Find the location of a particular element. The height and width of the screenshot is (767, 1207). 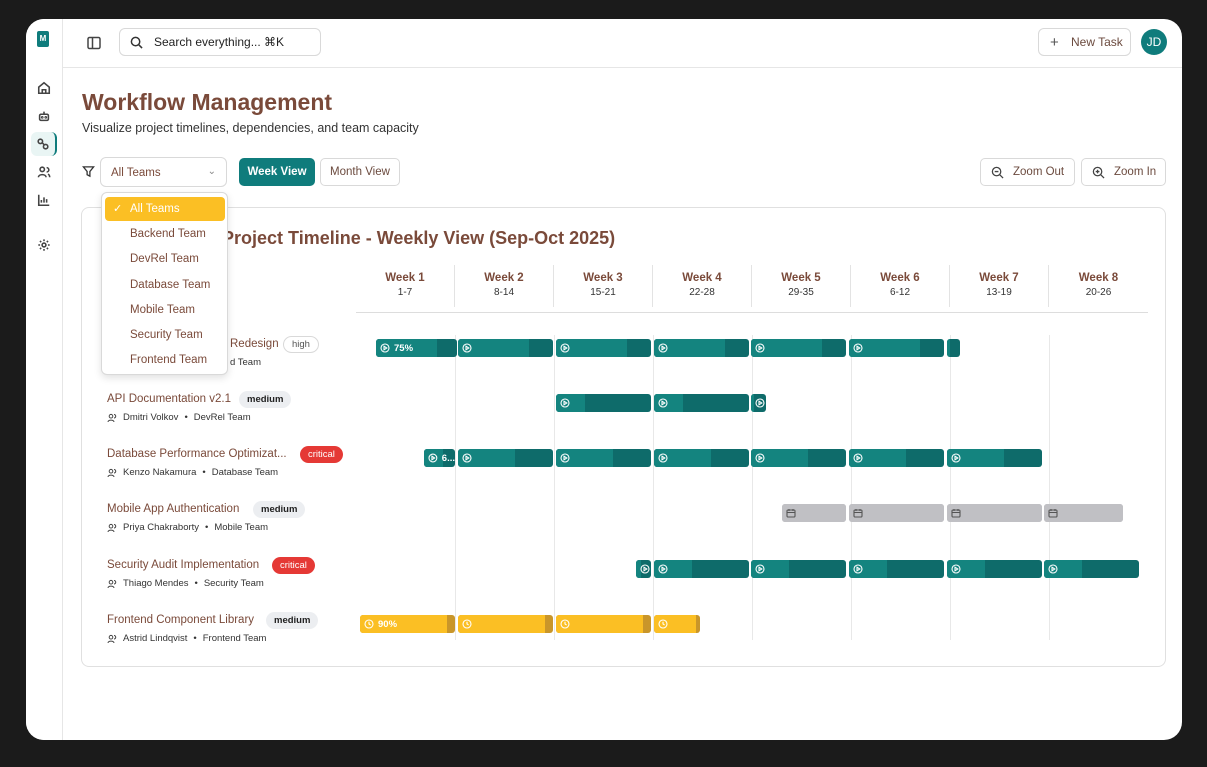

task-meta: Dmitri Volkov • DevRel Team is located at coordinates (179, 417).